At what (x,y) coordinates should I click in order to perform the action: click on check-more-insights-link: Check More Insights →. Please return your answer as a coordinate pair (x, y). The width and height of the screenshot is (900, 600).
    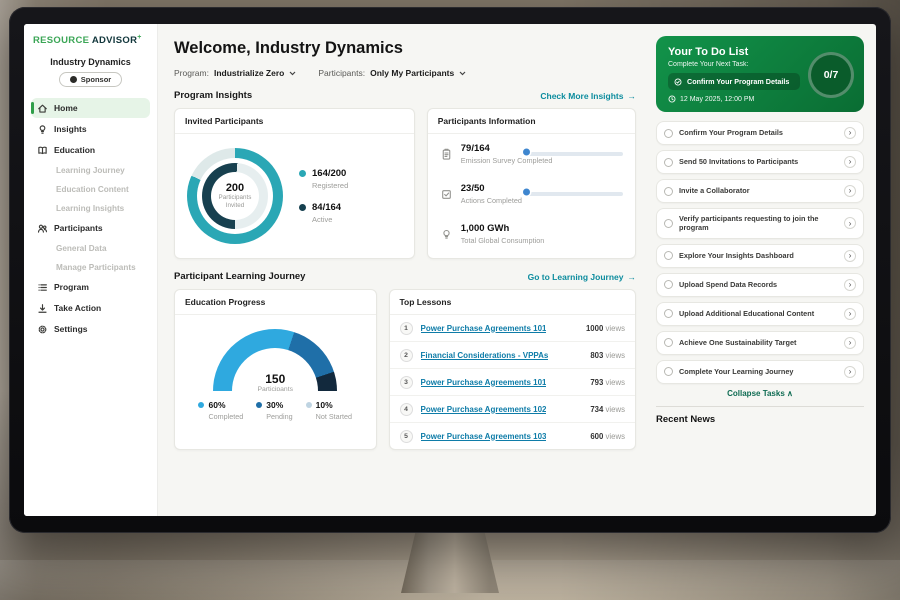
    Looking at the image, I should click on (588, 96).